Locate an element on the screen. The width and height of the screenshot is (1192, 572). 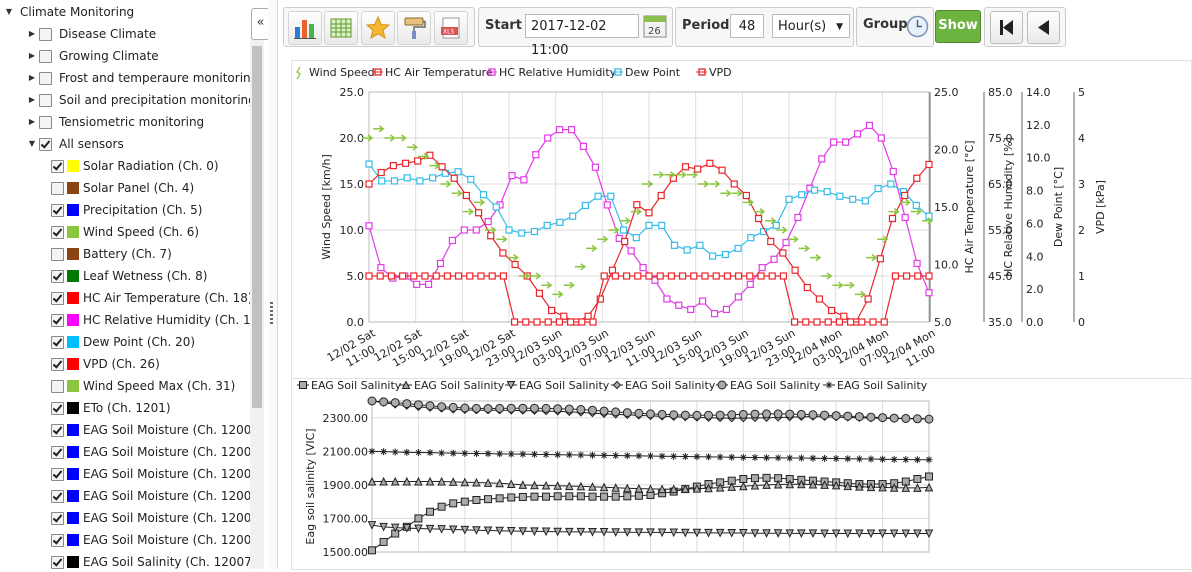
group-label: Disease Climate is located at coordinates (108, 34).